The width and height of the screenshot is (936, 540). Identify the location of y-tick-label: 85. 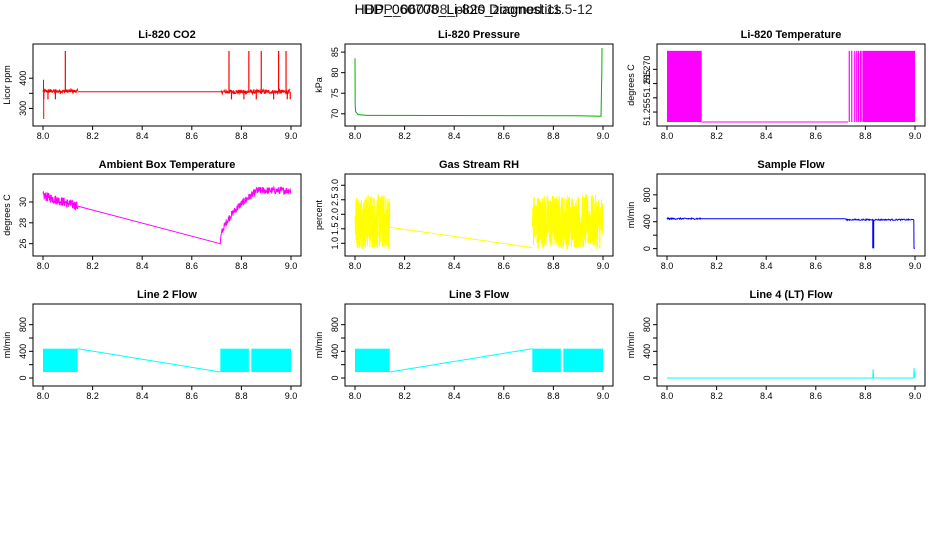
(335, 52).